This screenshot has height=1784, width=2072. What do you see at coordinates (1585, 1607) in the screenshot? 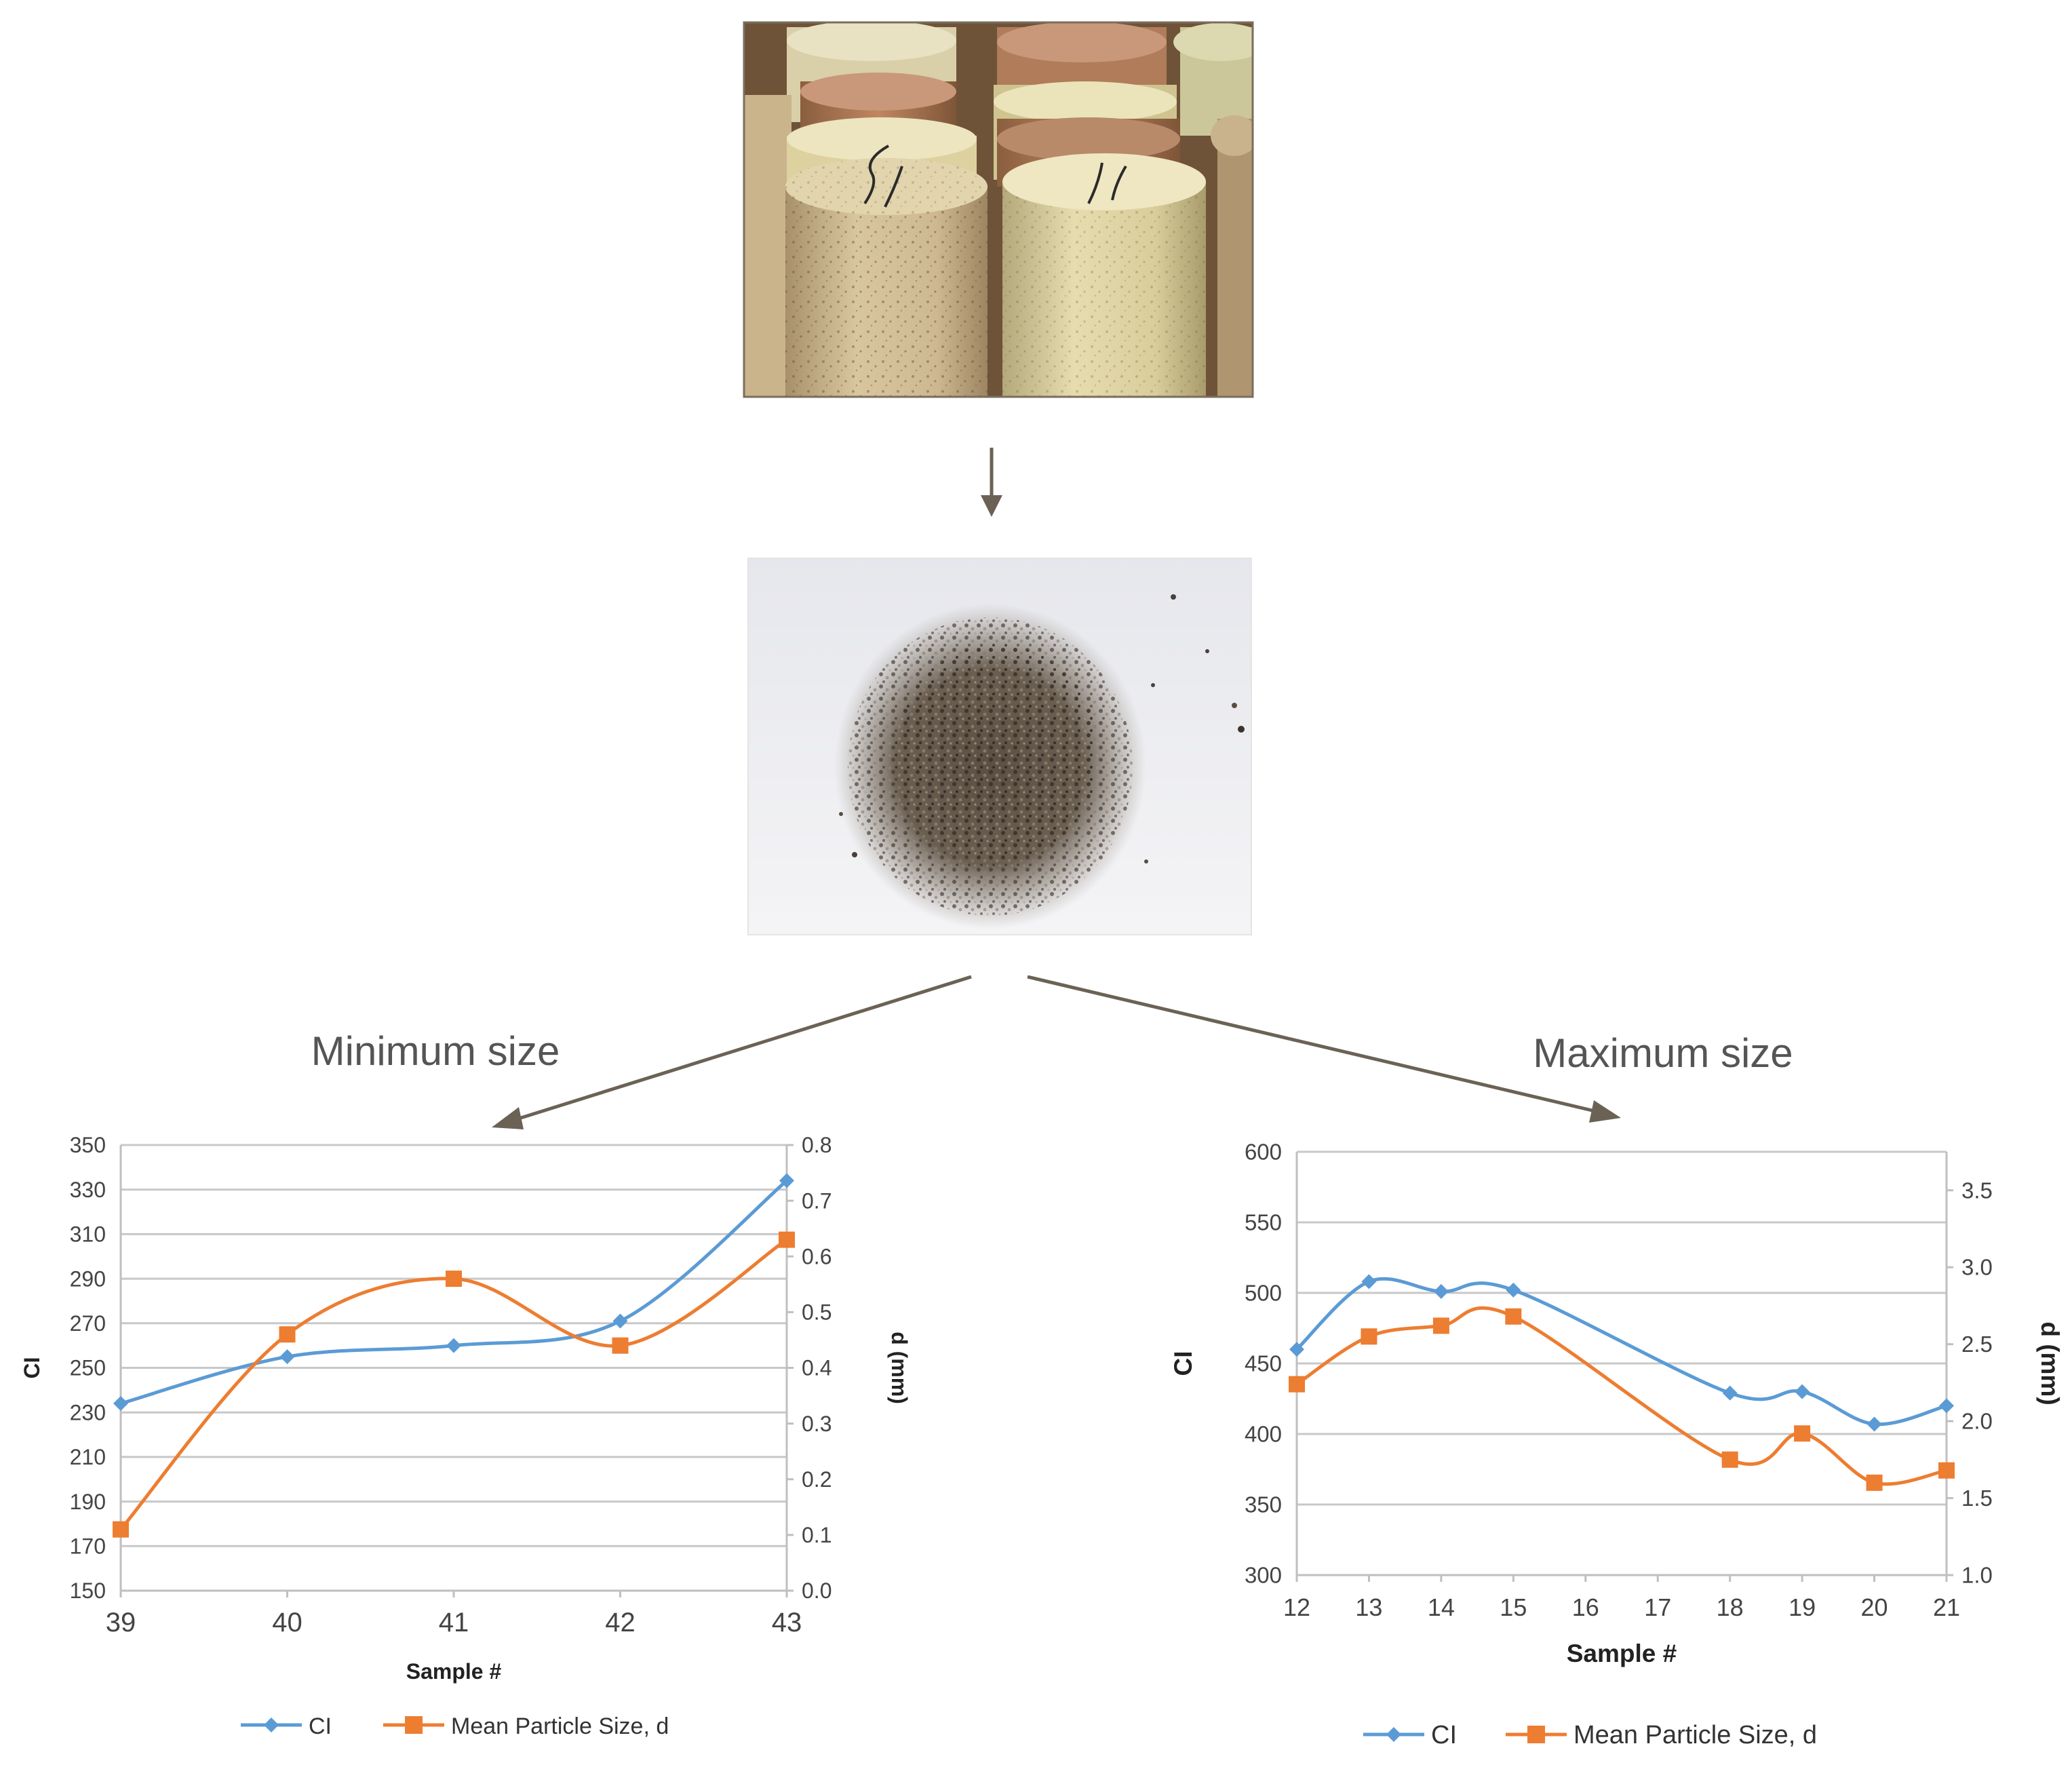
I see `x-tick-label: 16` at bounding box center [1585, 1607].